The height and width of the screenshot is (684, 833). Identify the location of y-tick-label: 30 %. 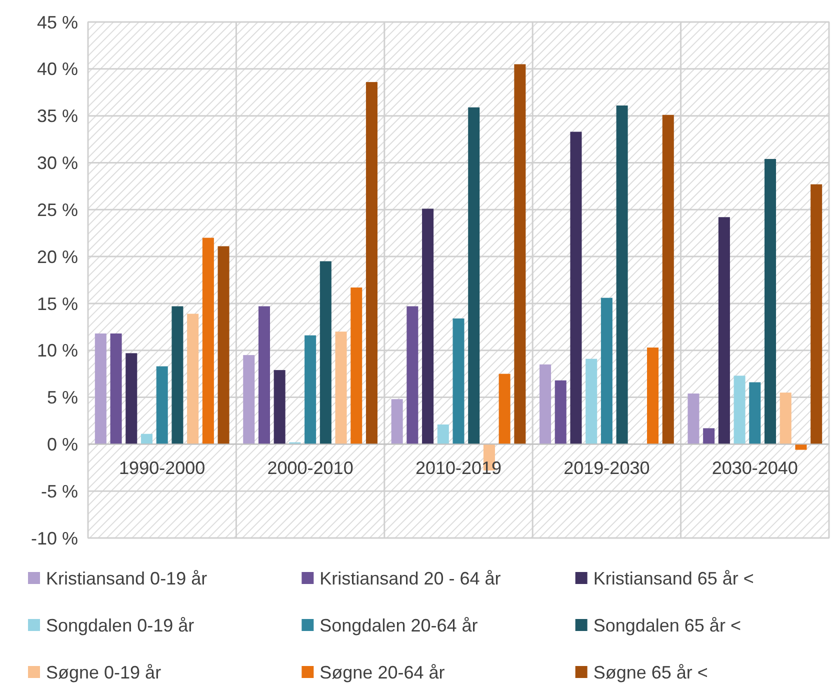
(57, 163).